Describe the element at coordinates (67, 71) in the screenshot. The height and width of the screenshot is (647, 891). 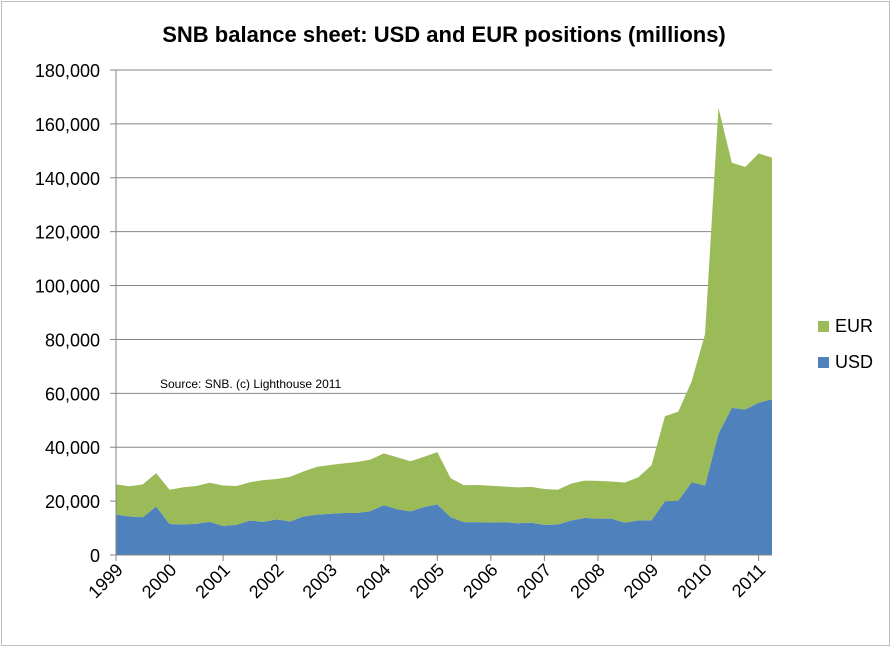
I see `y-tick-label: 180,000` at that location.